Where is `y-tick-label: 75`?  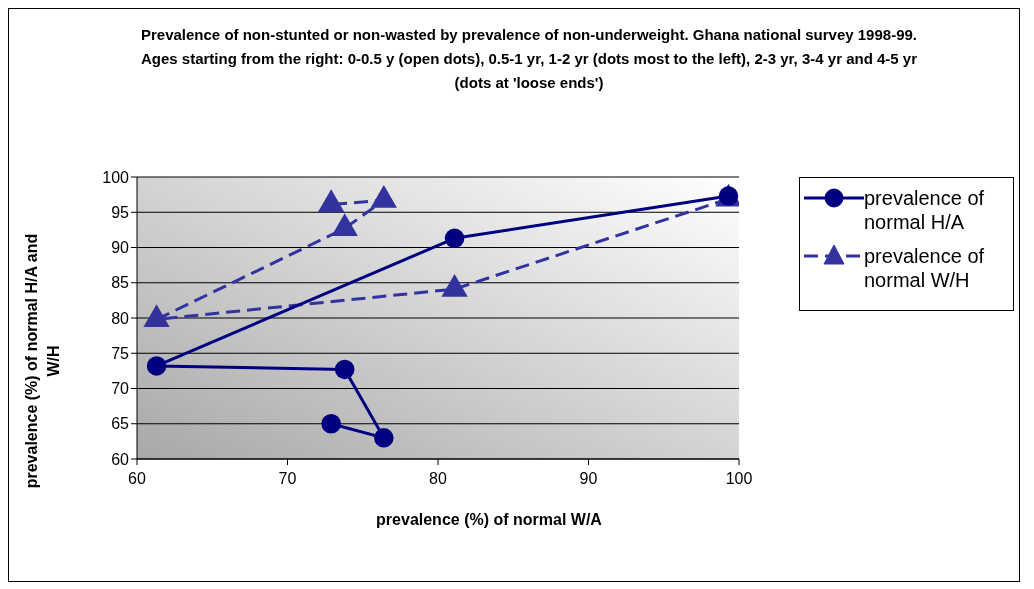
y-tick-label: 75 is located at coordinates (120, 353).